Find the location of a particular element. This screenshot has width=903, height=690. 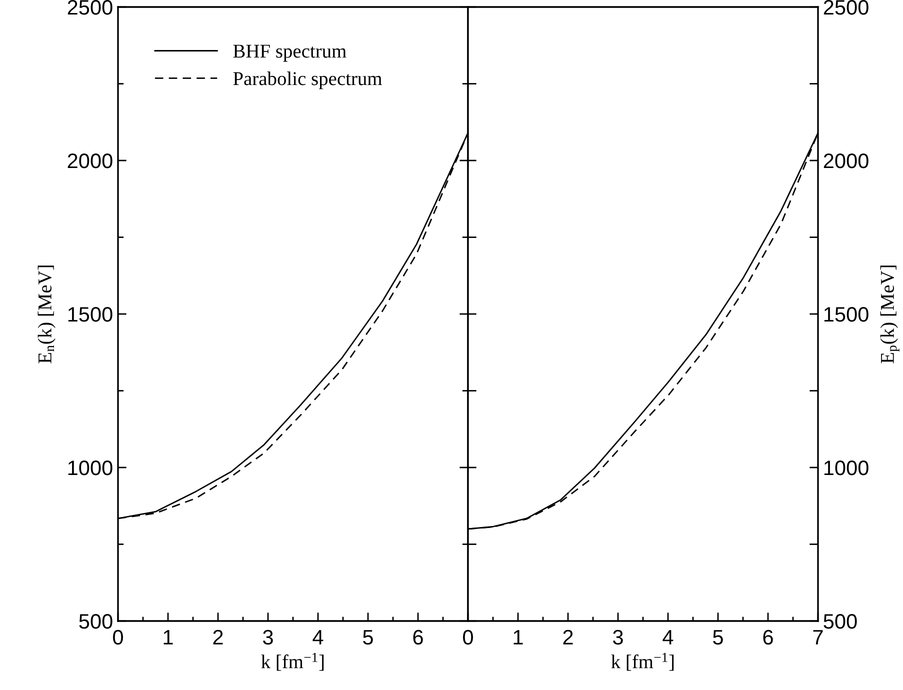

y2-axis-title: E$_{p}$(k) [MeV] is located at coordinates (890, 315).